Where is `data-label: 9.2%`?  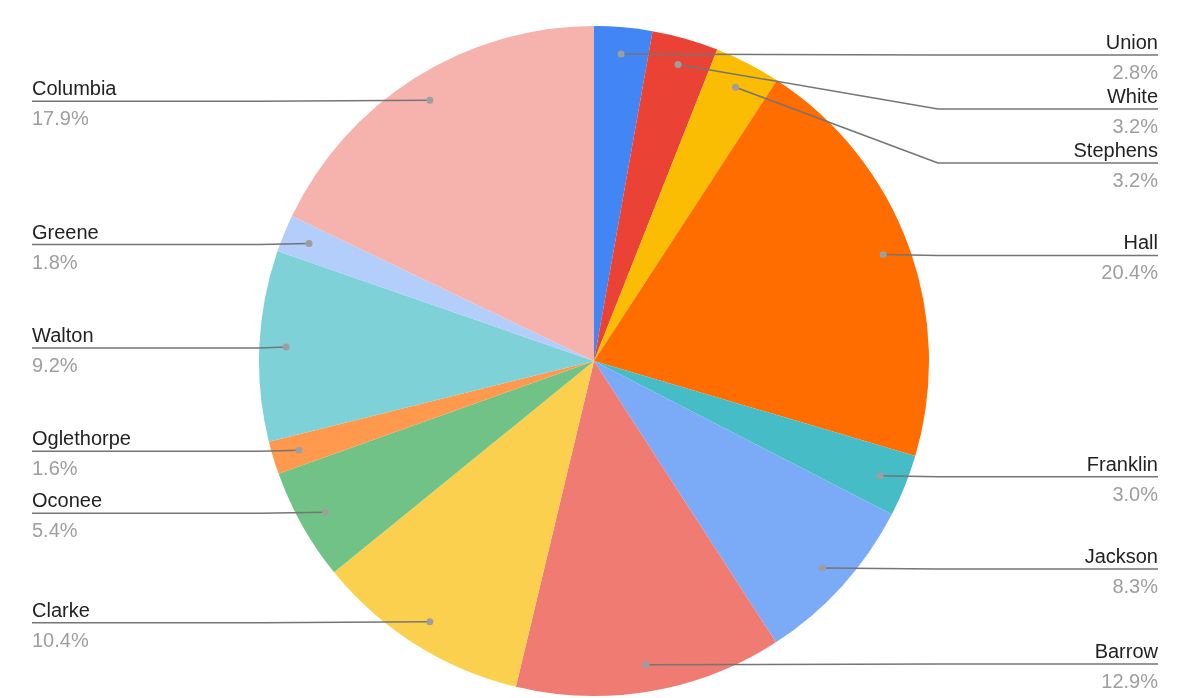
data-label: 9.2% is located at coordinates (55, 364).